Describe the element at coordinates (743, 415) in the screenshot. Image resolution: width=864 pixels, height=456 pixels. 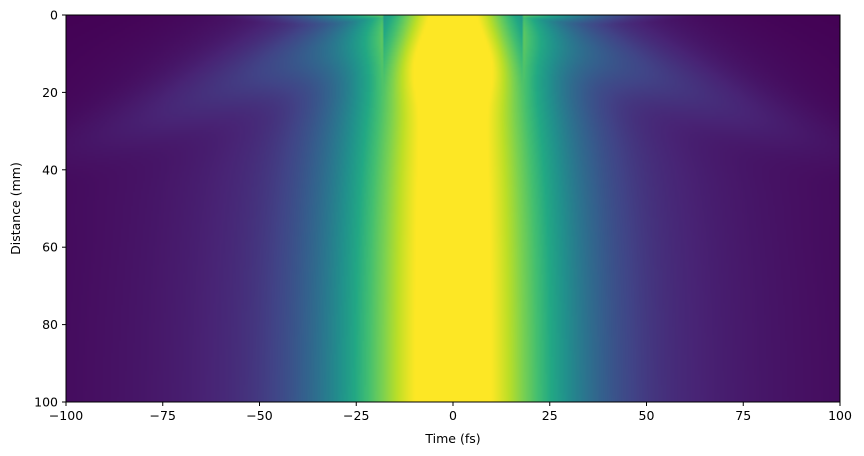
I see `x-tick-label: 75` at that location.